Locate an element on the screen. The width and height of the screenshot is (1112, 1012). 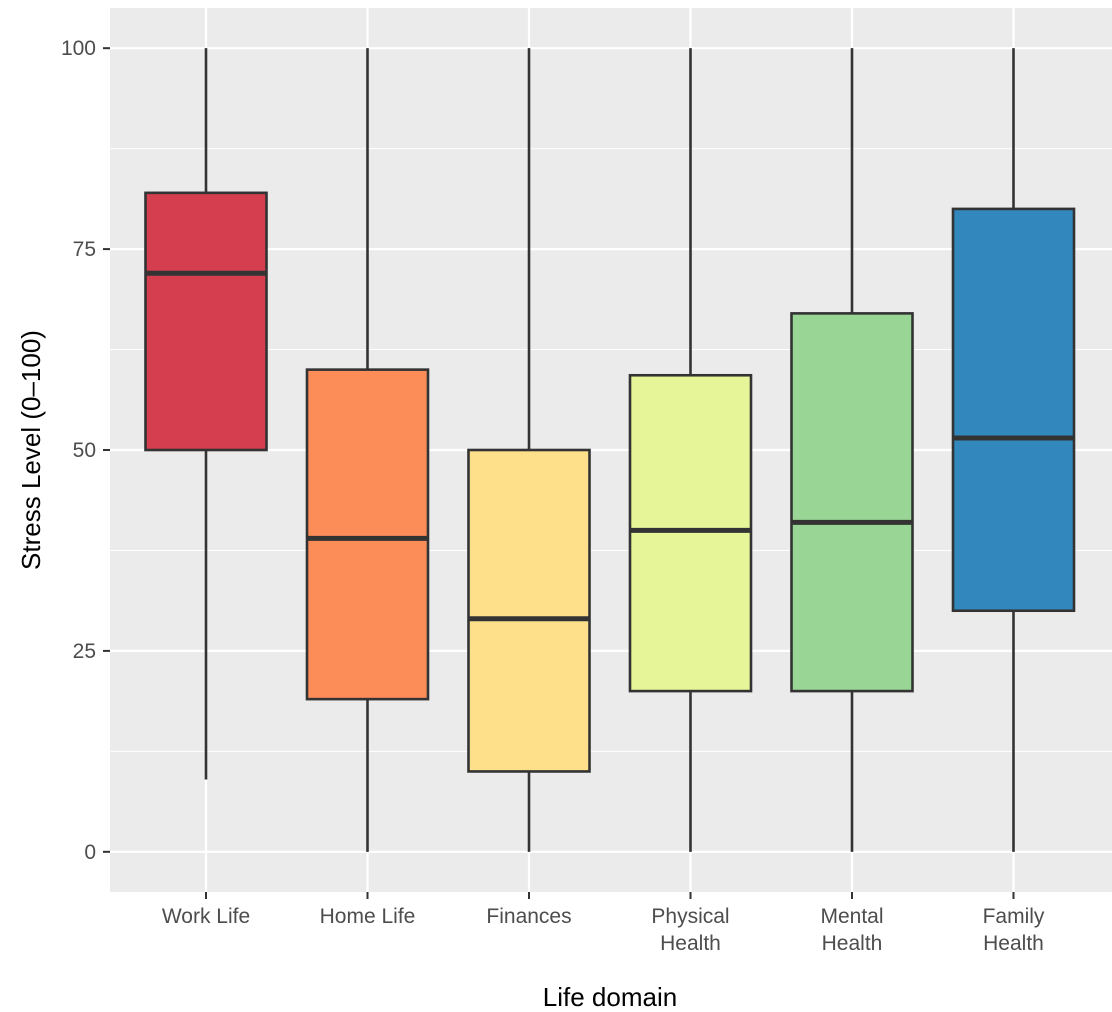
x-axis-title: Life domain is located at coordinates (610, 997).